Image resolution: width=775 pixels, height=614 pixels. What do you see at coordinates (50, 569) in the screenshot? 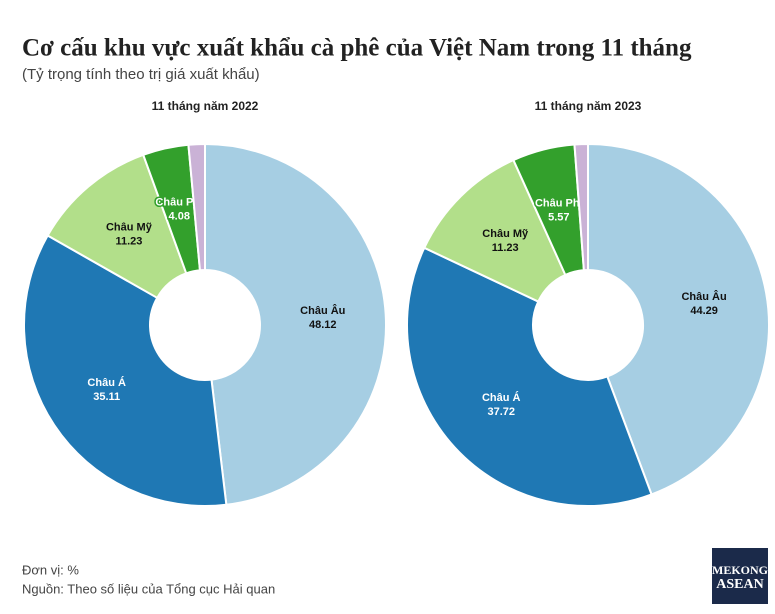
I see `unit-note: Đơn vị: %` at bounding box center [50, 569].